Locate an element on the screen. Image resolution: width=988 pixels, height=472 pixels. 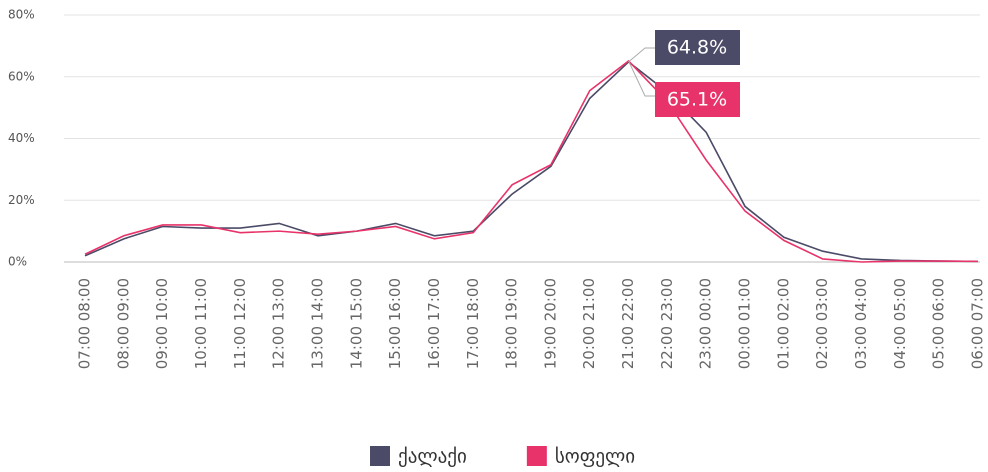
y-tick-label: 40% is located at coordinates (21, 138).